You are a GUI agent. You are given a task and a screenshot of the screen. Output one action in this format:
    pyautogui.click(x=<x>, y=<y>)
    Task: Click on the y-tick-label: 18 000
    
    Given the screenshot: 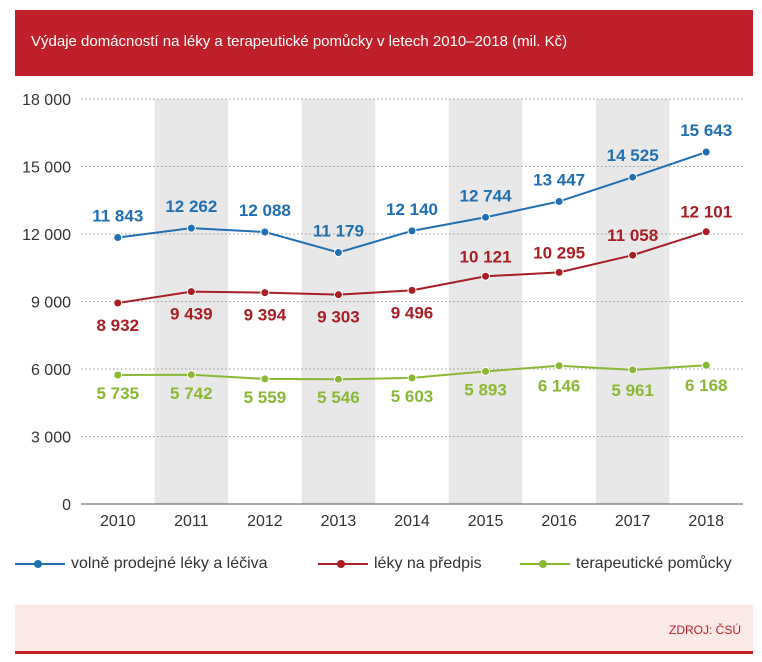 What is the action you would take?
    pyautogui.click(x=46, y=100)
    